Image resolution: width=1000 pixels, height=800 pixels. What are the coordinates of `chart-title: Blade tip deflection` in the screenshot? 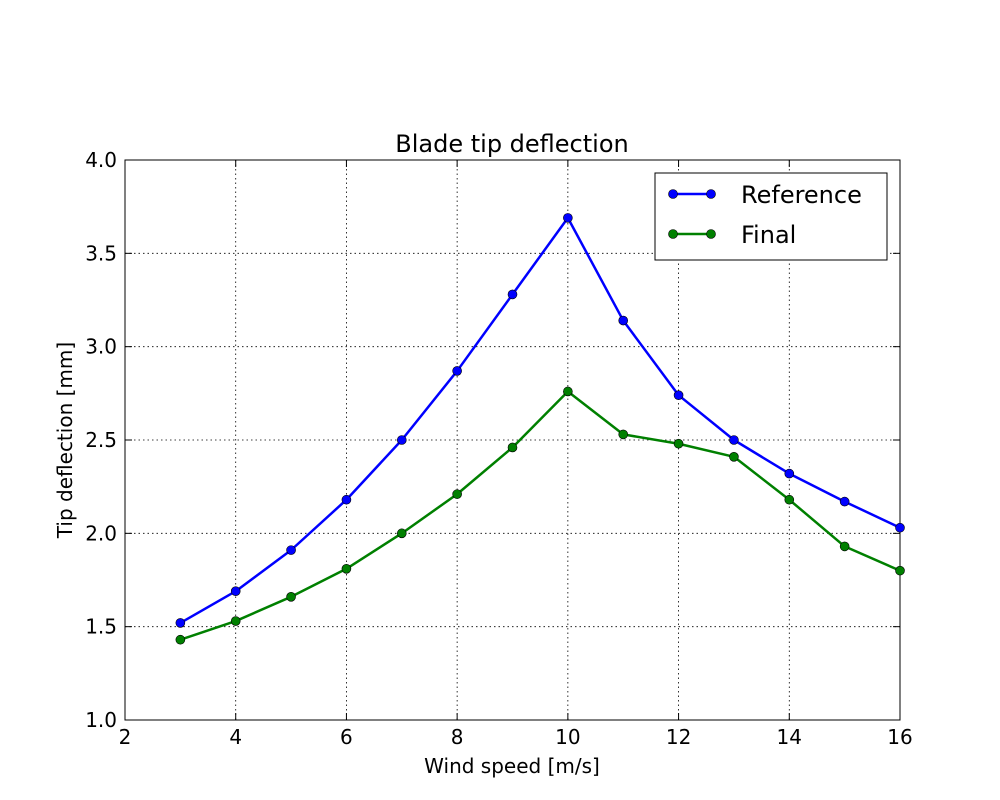 It's located at (511, 144).